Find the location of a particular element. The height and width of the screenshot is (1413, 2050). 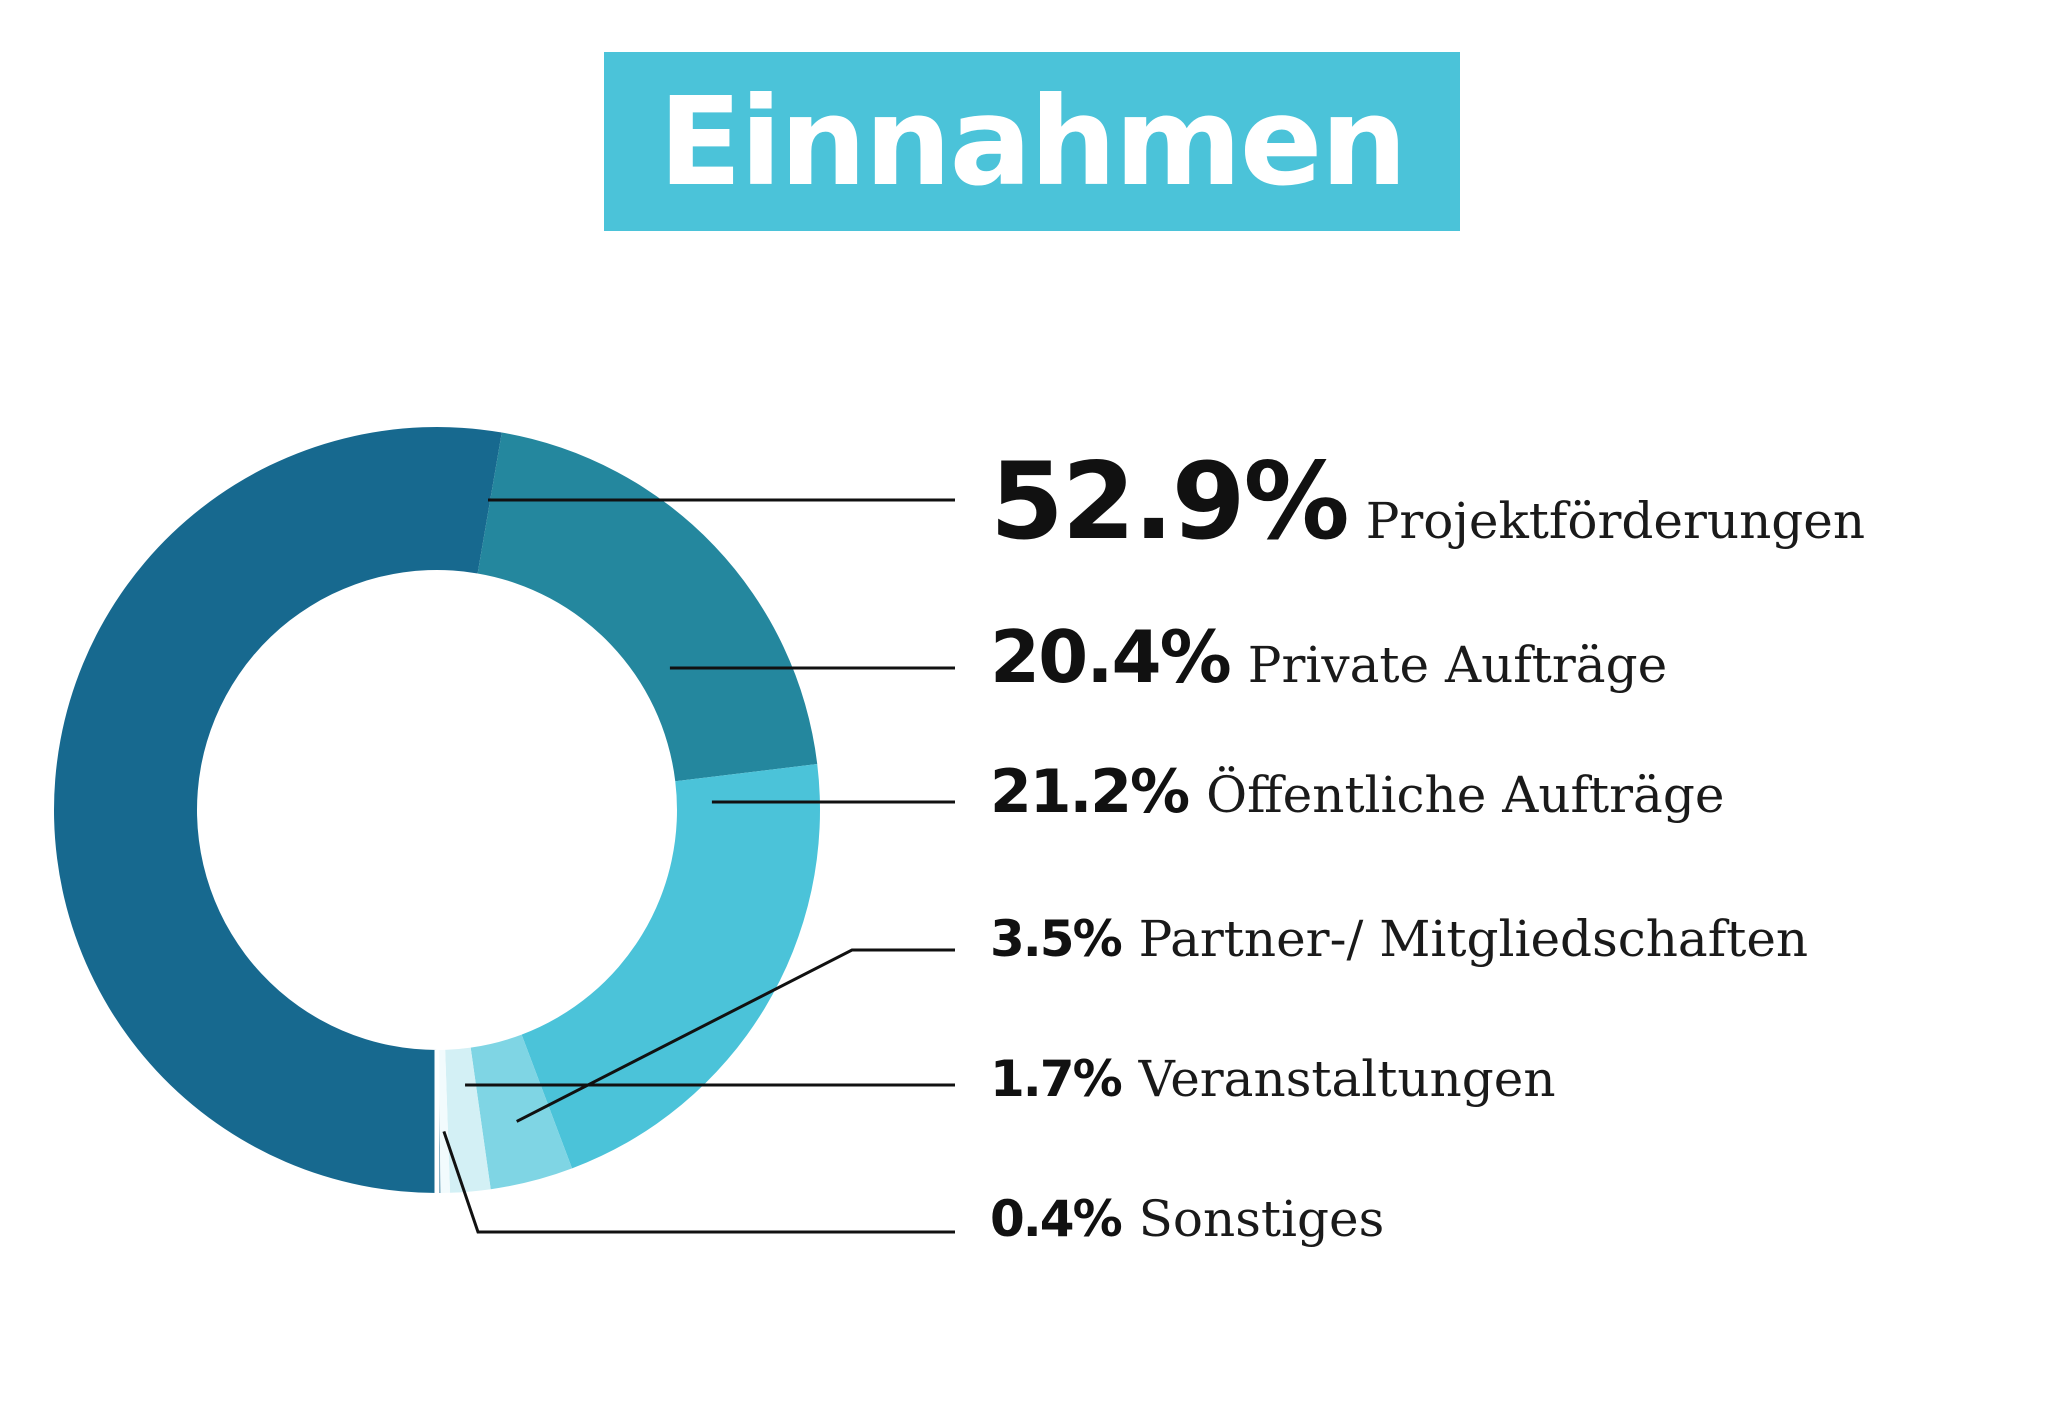

slice-projektfoerderungen is located at coordinates (278, 810).